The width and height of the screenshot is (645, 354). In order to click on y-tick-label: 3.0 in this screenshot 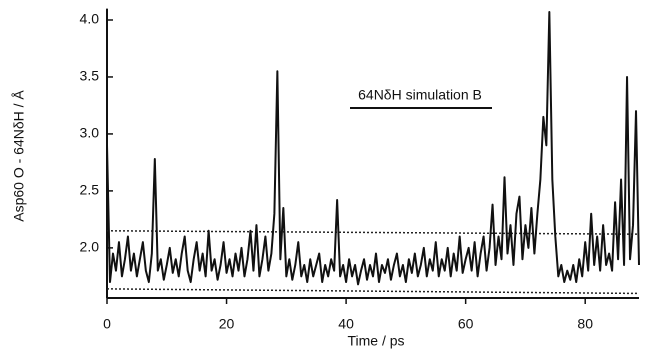, I will do `click(90, 133)`.